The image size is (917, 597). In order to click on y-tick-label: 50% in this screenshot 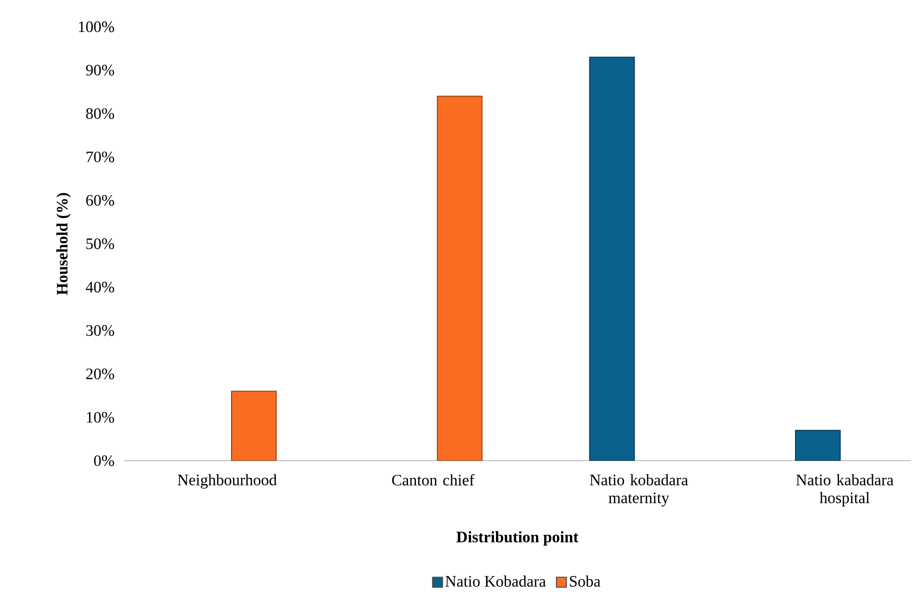, I will do `click(100, 244)`.